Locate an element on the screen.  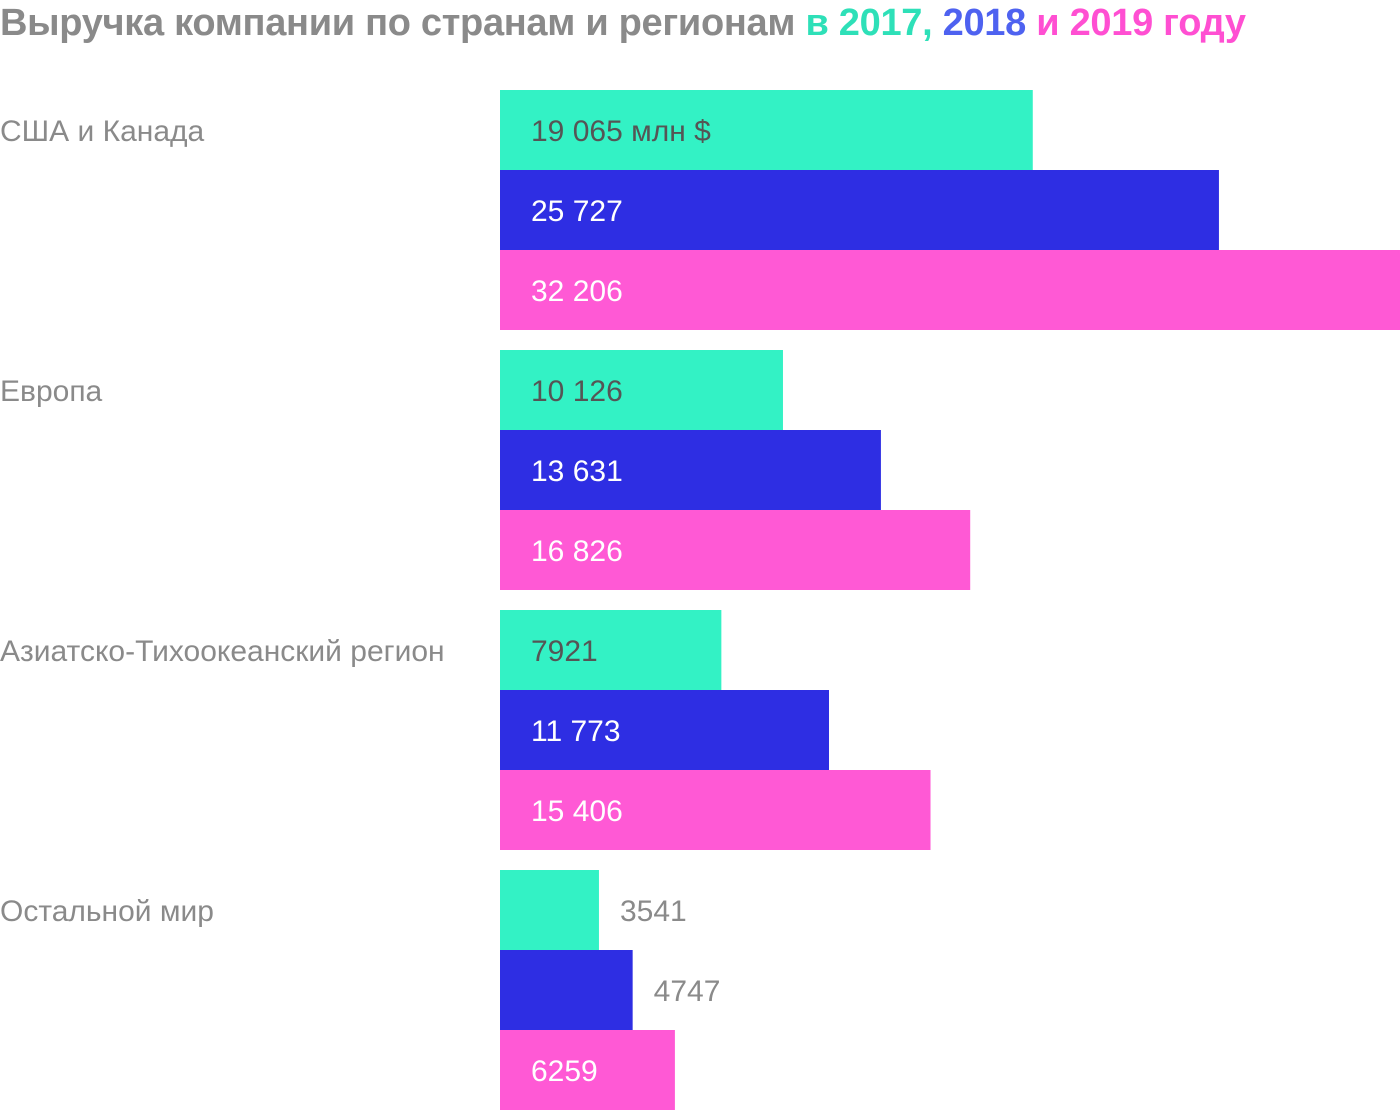
bar-value-label: 25 727 is located at coordinates (577, 211).